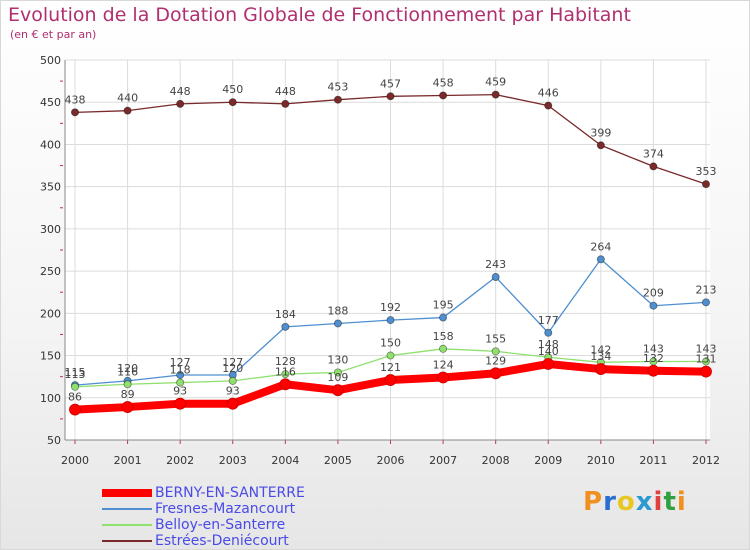 The height and width of the screenshot is (550, 750). I want to click on x-tick-label: 2001, so click(128, 460).